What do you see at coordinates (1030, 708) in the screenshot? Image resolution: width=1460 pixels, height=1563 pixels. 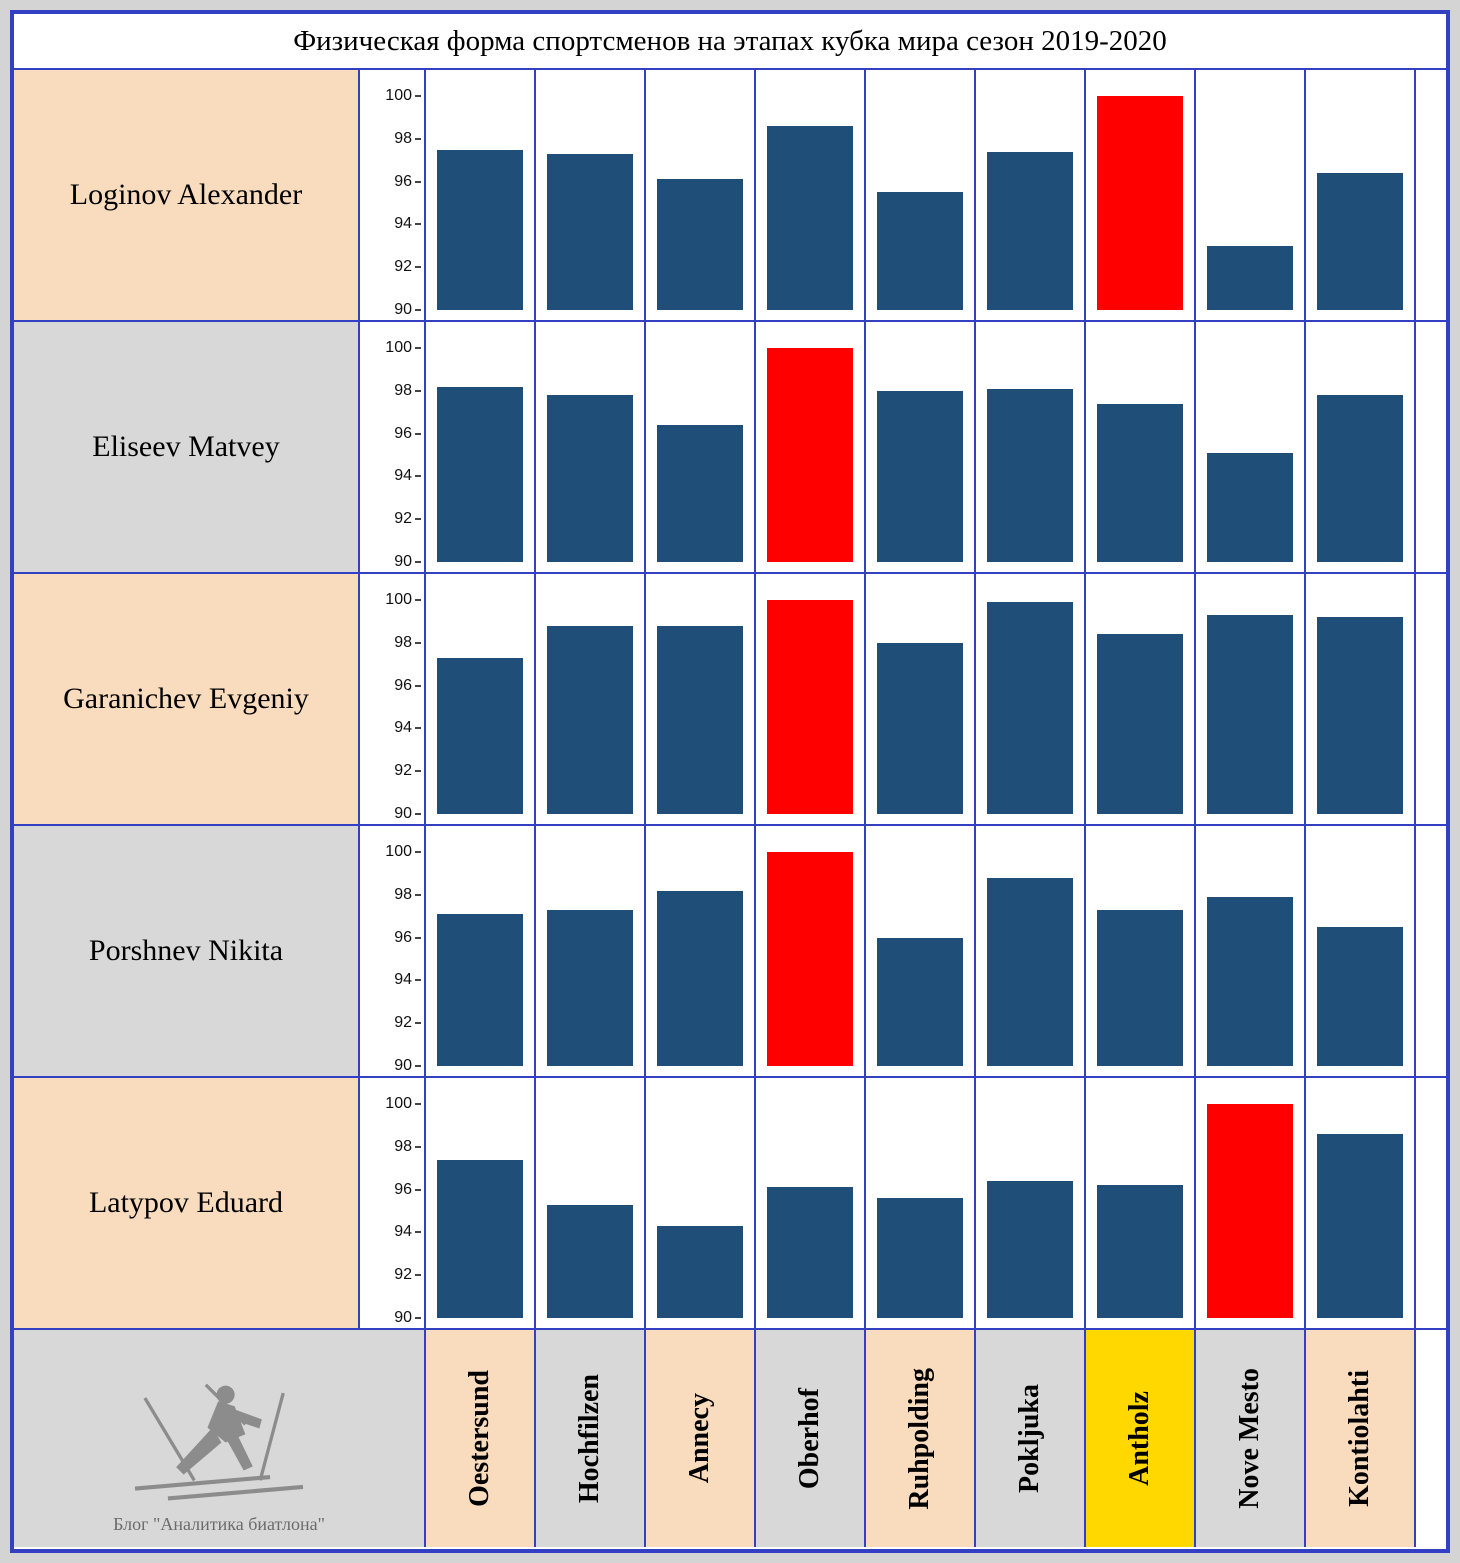 I see `bar-garanichev-evgeniy-pokljuka` at bounding box center [1030, 708].